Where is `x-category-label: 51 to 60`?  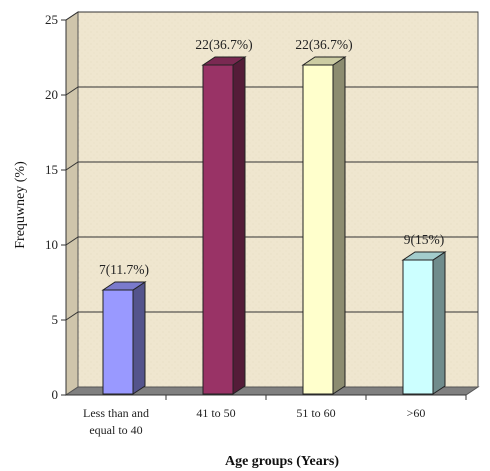
x-category-label: 51 to 60 is located at coordinates (315, 413).